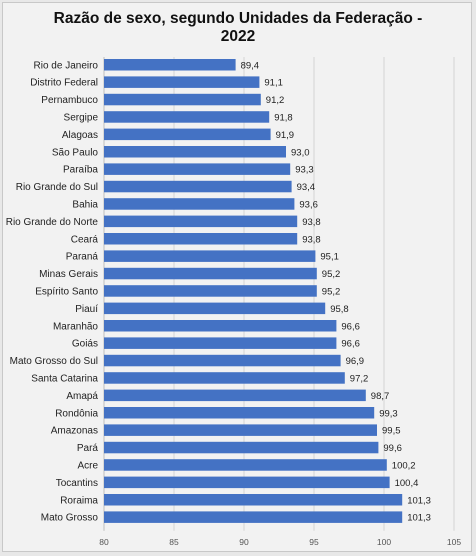 The image size is (476, 556). I want to click on category-label: Sergipe, so click(81, 117).